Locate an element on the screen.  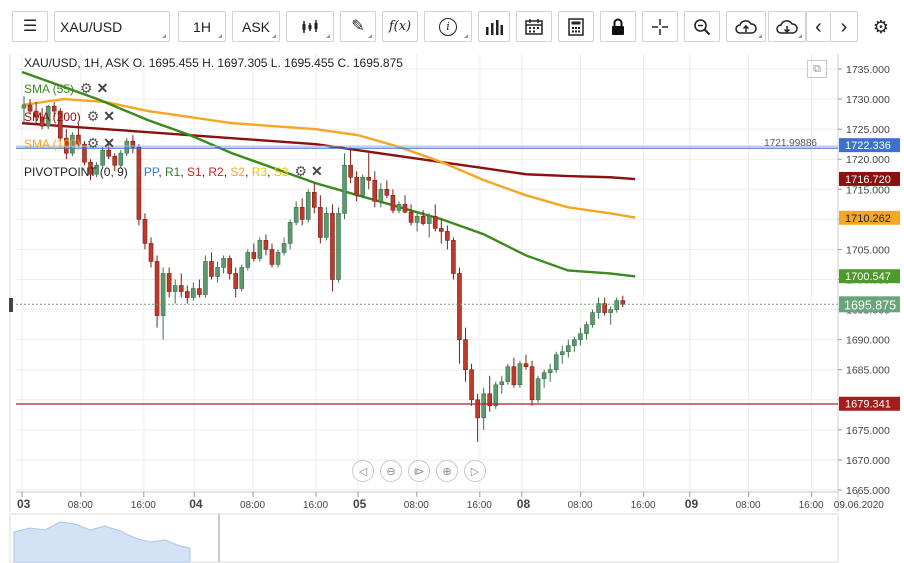
zoom-out-button: ⊖ is located at coordinates (391, 471).